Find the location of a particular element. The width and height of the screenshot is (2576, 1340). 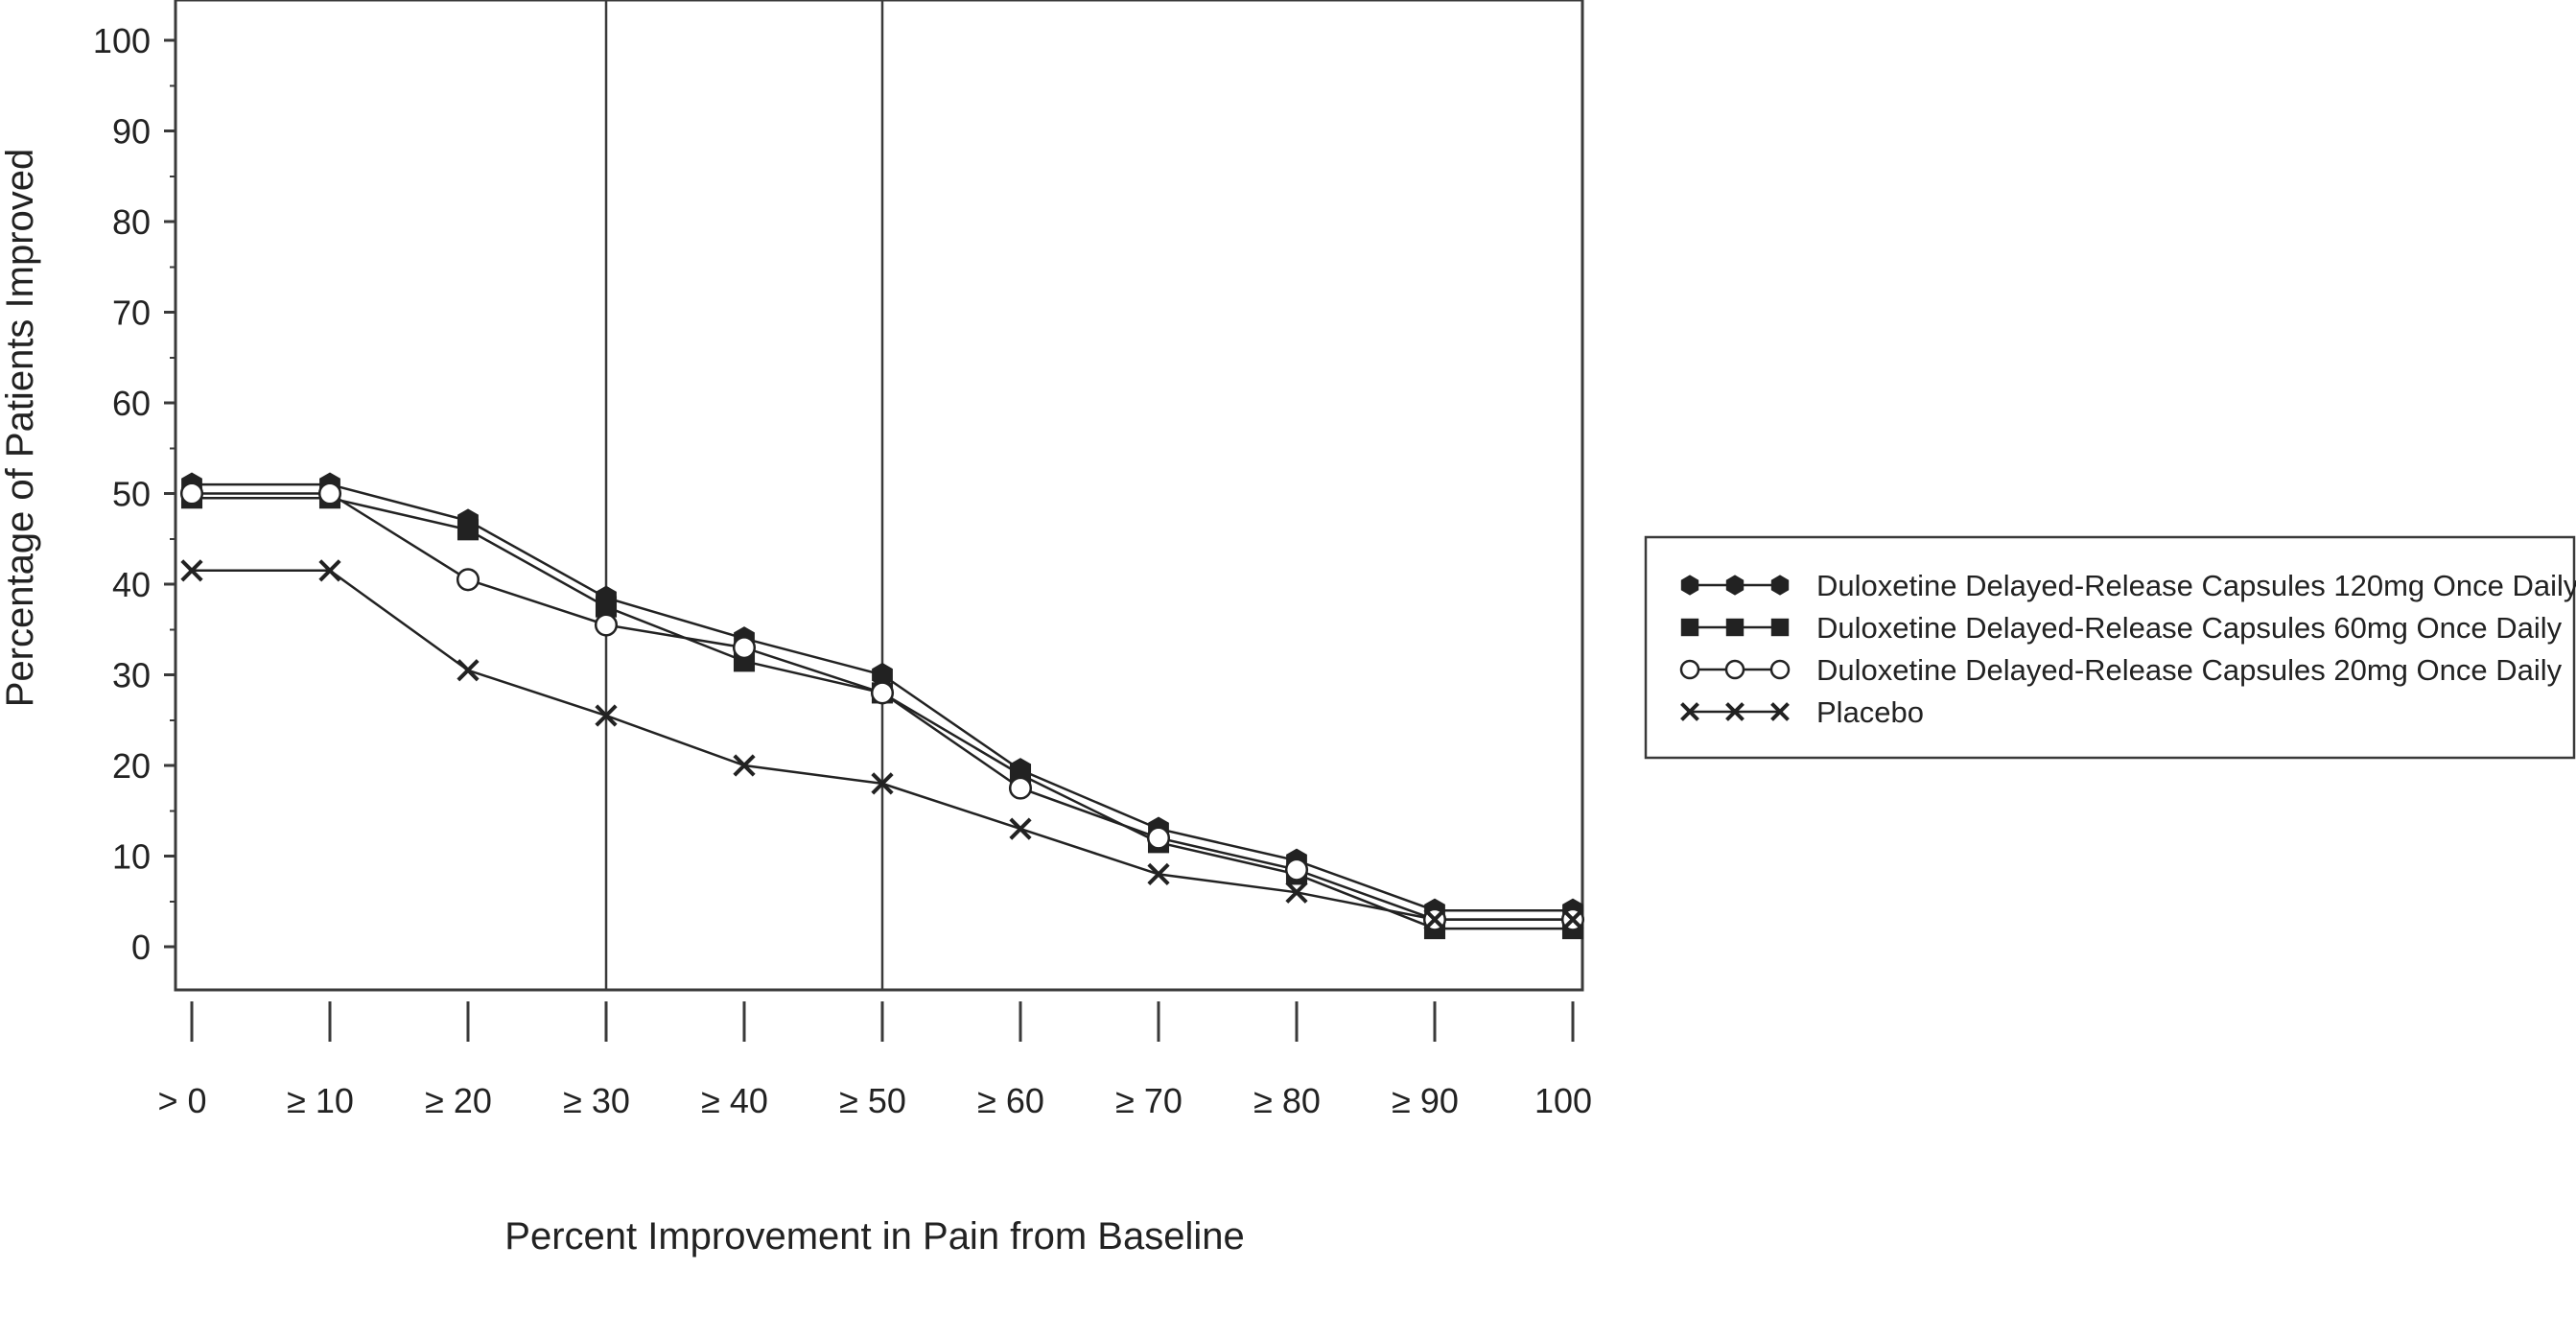

y-tick-label: 90 is located at coordinates (131, 132).